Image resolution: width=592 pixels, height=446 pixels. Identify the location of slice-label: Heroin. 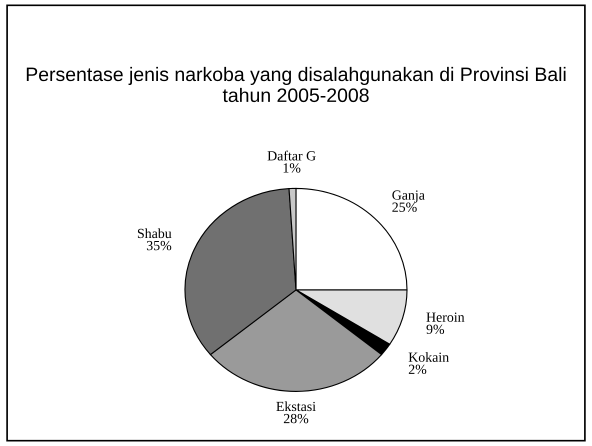
(445, 317).